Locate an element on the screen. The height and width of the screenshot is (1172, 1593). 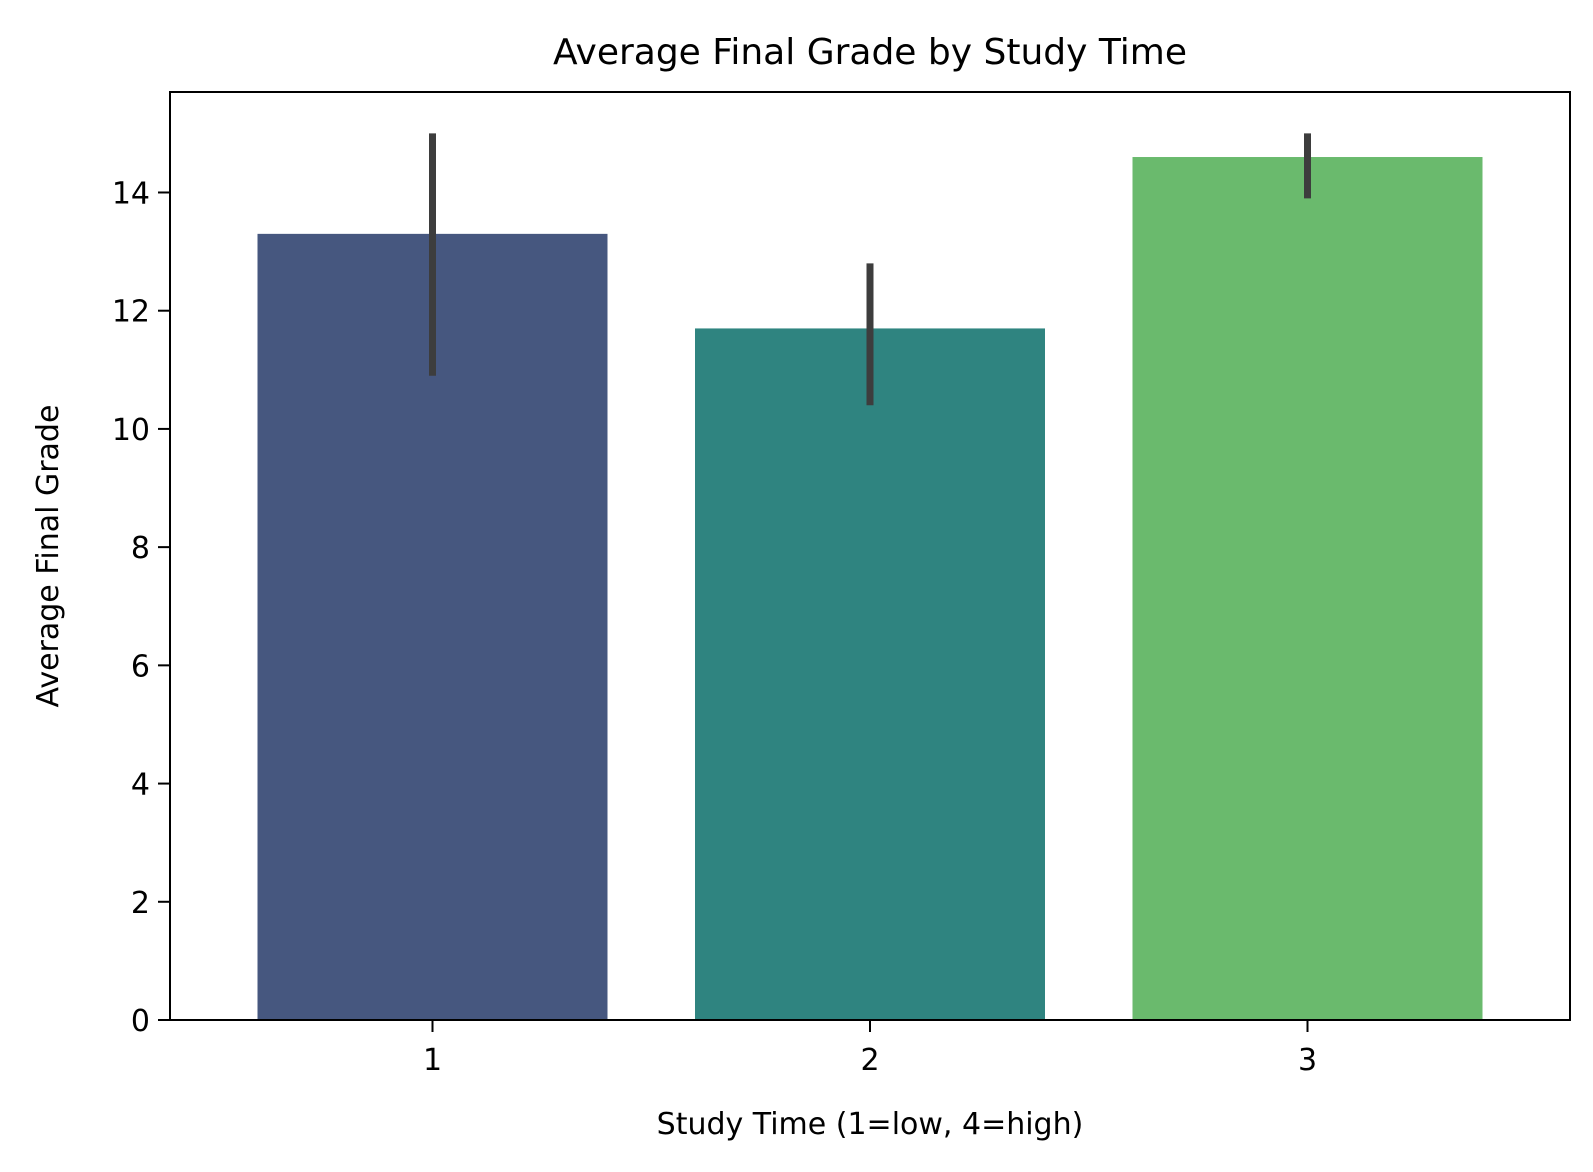
y-tick-label: 12 is located at coordinates (131, 312).